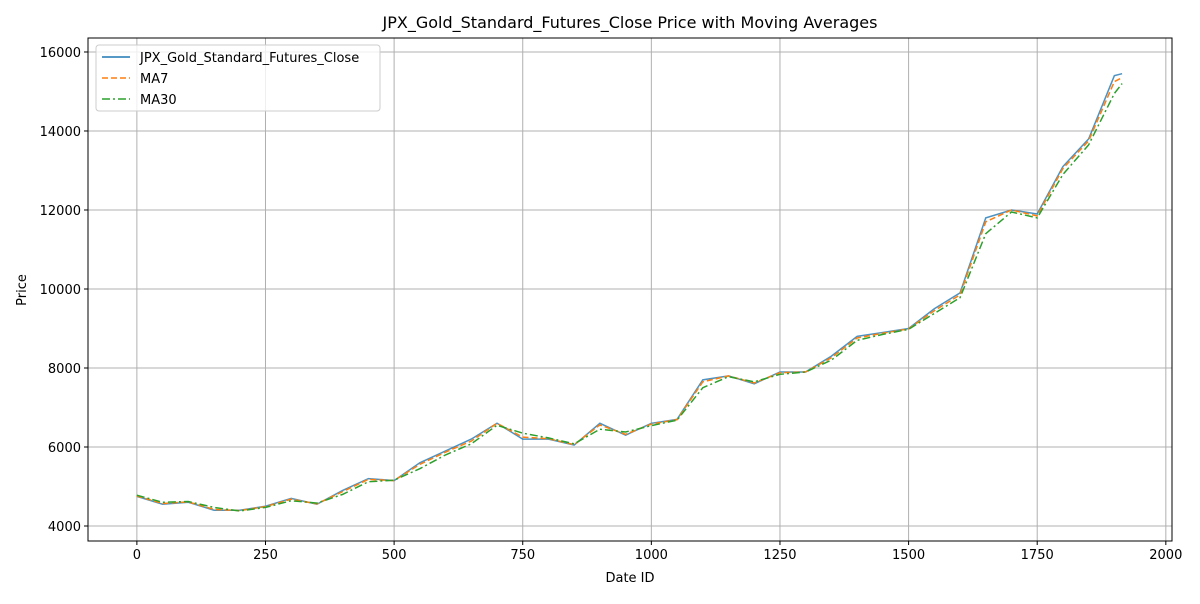 The width and height of the screenshot is (1200, 604). Describe the element at coordinates (60, 132) in the screenshot. I see `y-tick-label: 14000` at that location.